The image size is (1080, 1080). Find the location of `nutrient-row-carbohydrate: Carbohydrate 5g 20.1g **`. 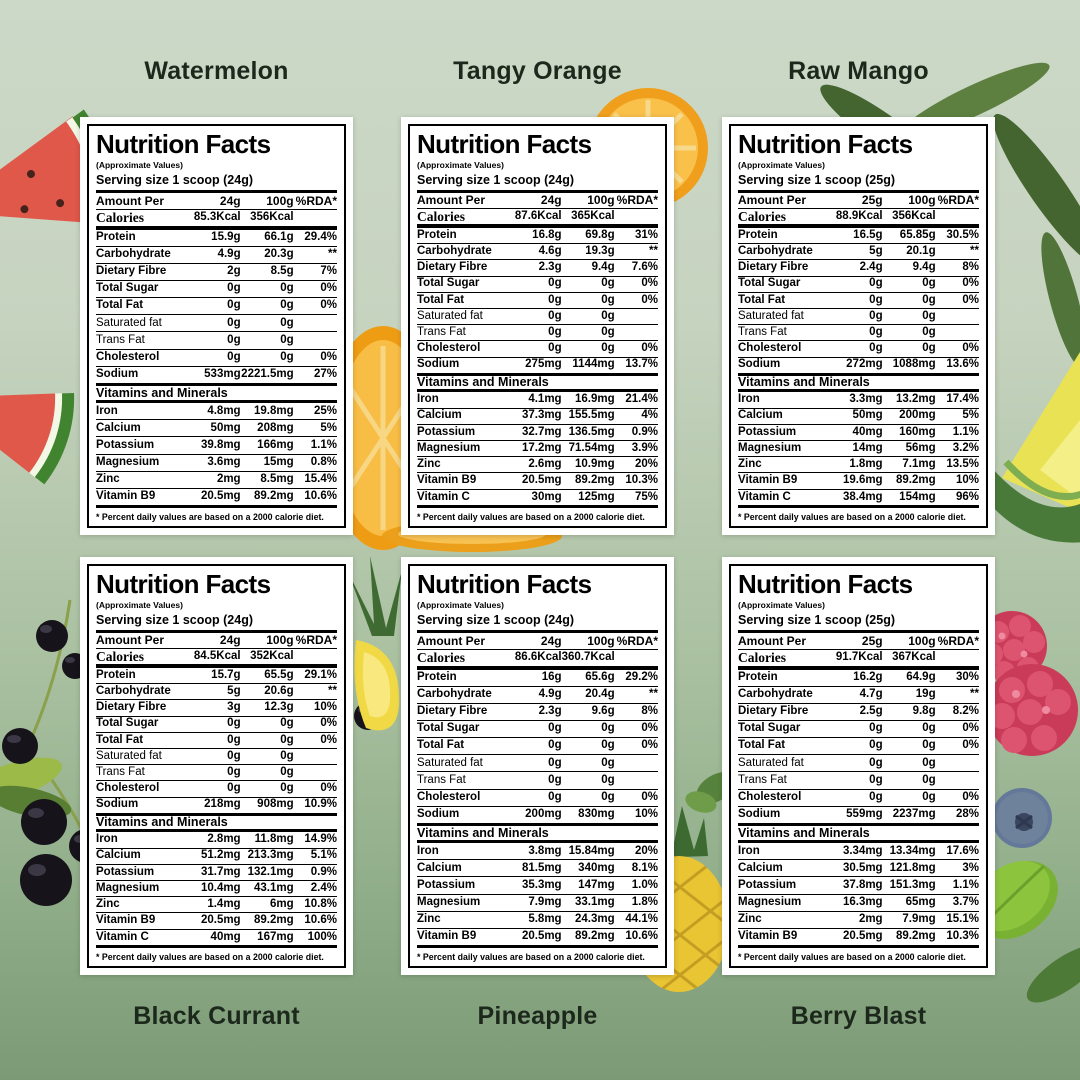

nutrient-row-carbohydrate: Carbohydrate 5g 20.1g ** is located at coordinates (858, 252).